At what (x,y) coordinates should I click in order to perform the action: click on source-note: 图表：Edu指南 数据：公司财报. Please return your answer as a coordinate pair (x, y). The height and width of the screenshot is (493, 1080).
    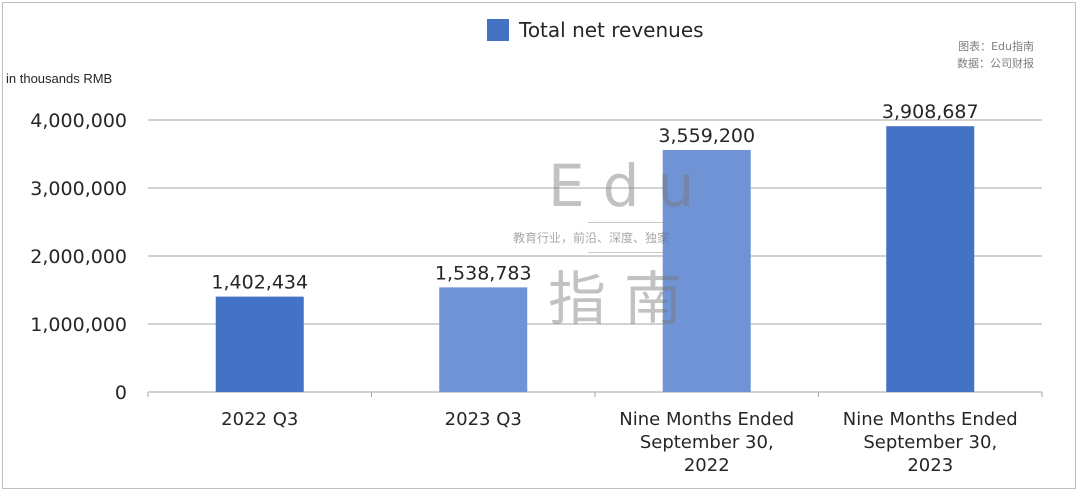
    Looking at the image, I should click on (995, 55).